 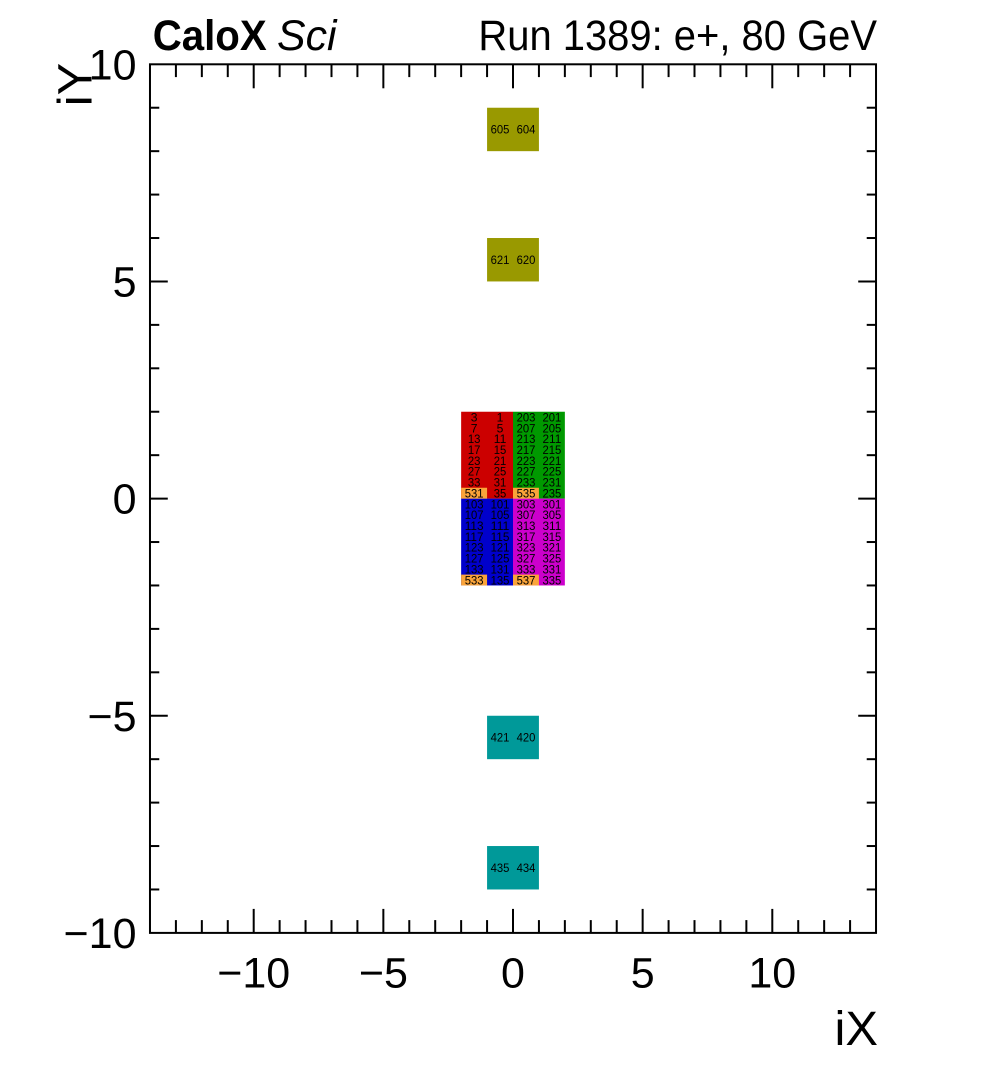 What do you see at coordinates (677, 36) in the screenshot?
I see `svg-text: Run 1389: e+, 80 GeV` at bounding box center [677, 36].